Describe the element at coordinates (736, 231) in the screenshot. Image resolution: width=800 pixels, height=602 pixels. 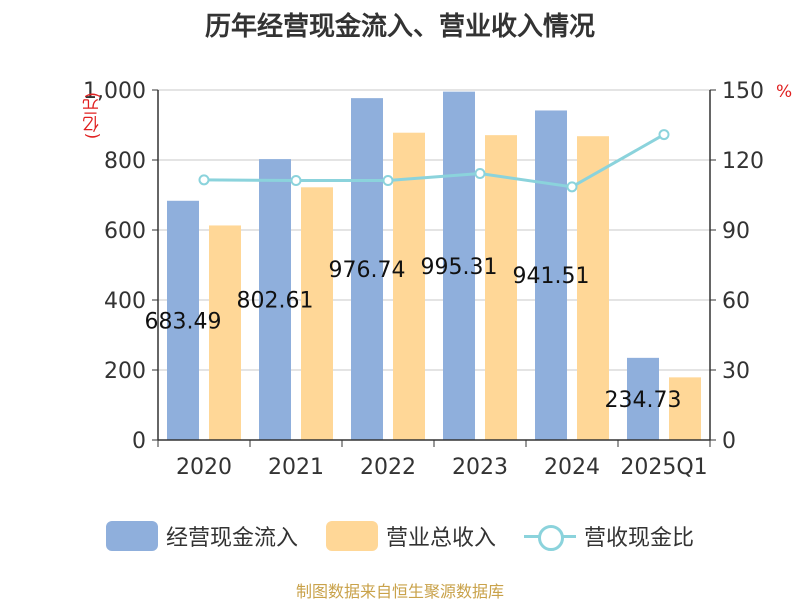
I see `y-right-tick-label: 90` at that location.